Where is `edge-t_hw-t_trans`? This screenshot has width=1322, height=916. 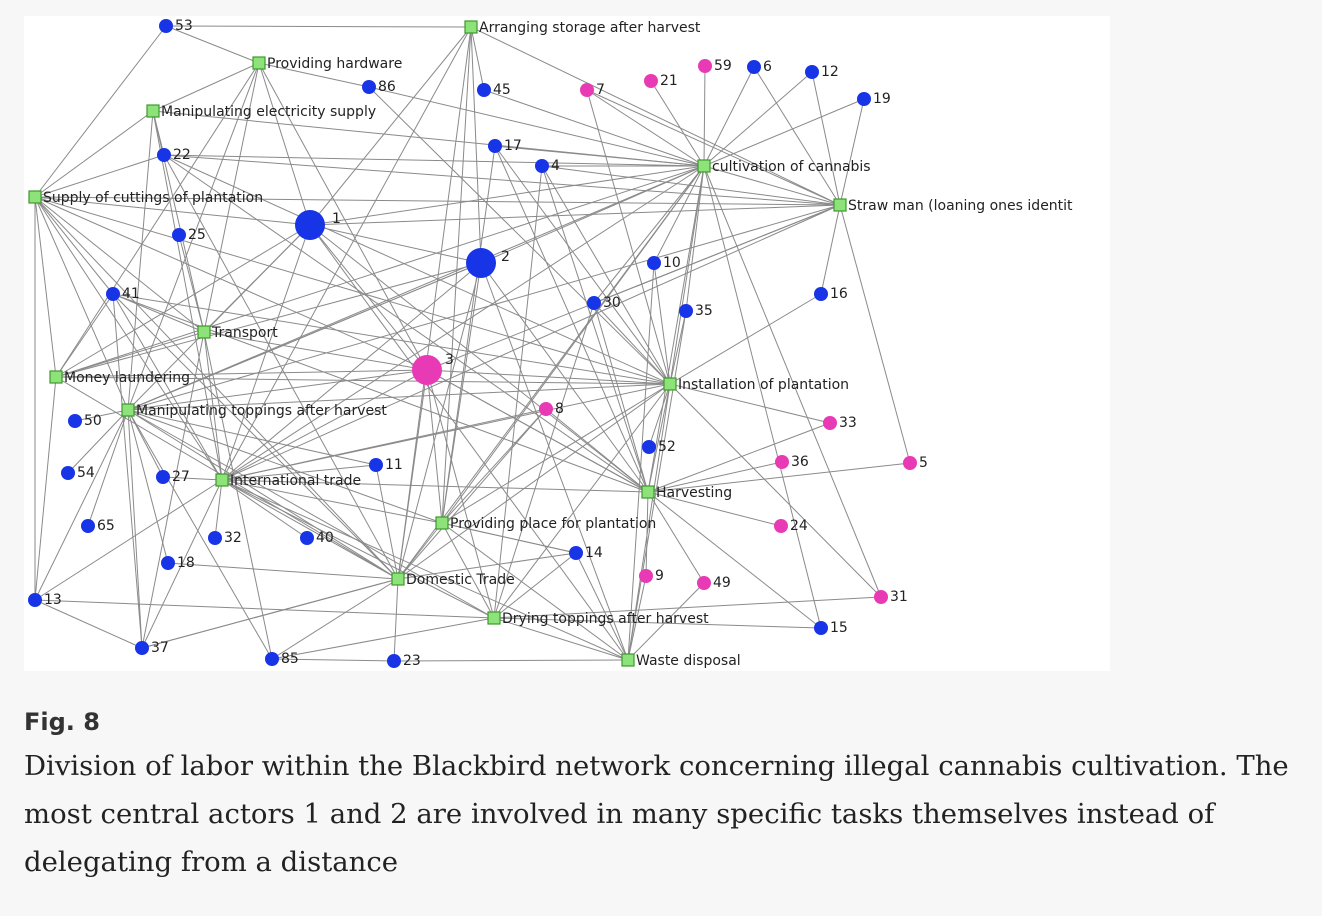 edge-t_hw-t_trans is located at coordinates (231, 197).